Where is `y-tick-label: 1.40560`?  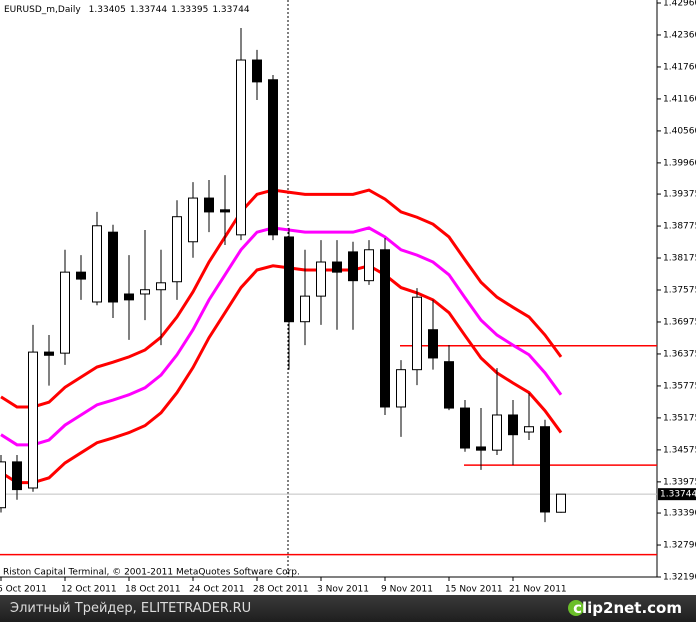
y-tick-label: 1.40560 is located at coordinates (679, 131).